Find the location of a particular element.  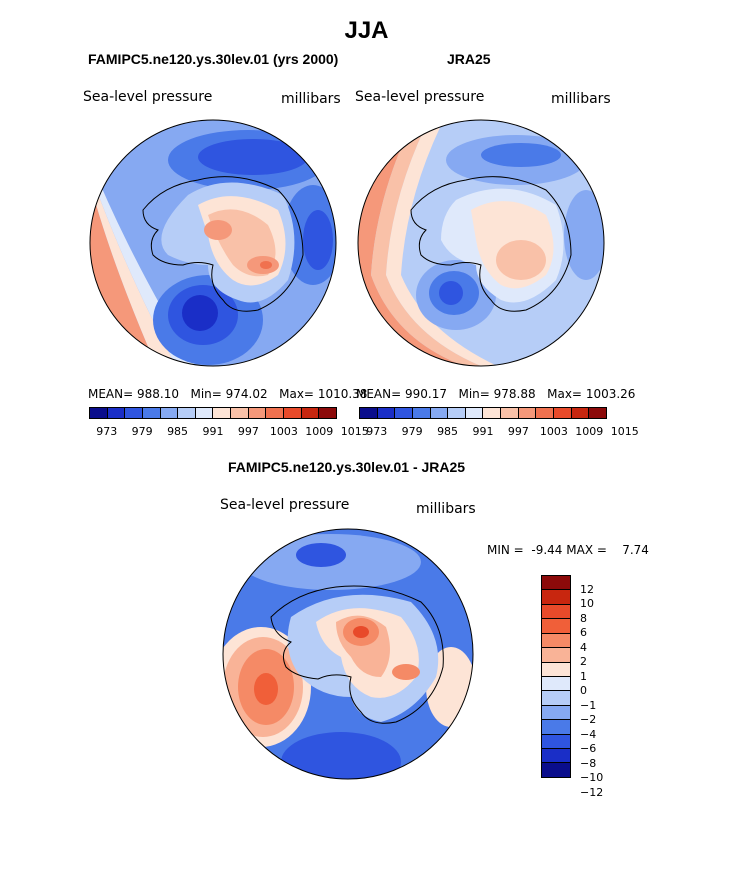

panel1-colorbar is located at coordinates (213, 413).